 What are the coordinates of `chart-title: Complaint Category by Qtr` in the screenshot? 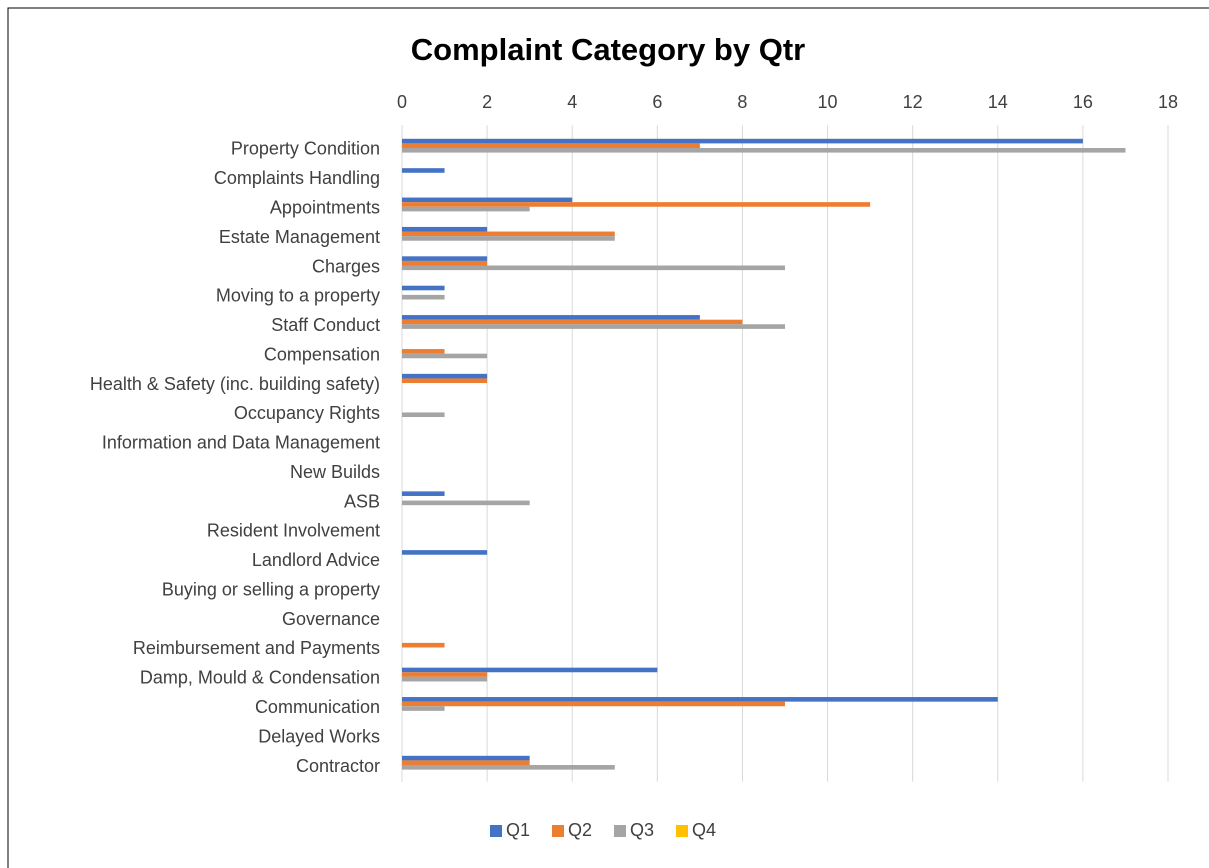 It's located at (608, 49).